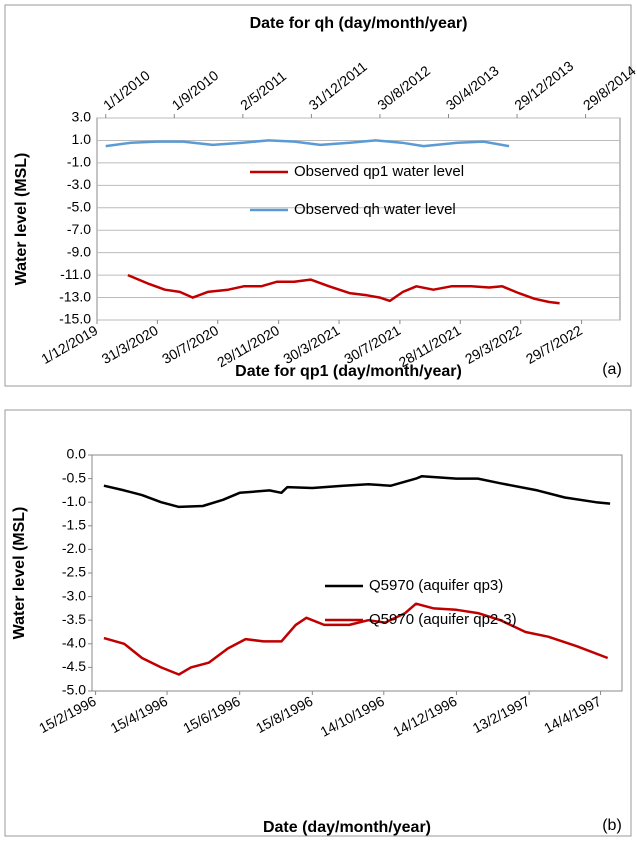 The image size is (637, 841). Describe the element at coordinates (79, 251) in the screenshot. I see `y-tick-label: -9.0` at that location.